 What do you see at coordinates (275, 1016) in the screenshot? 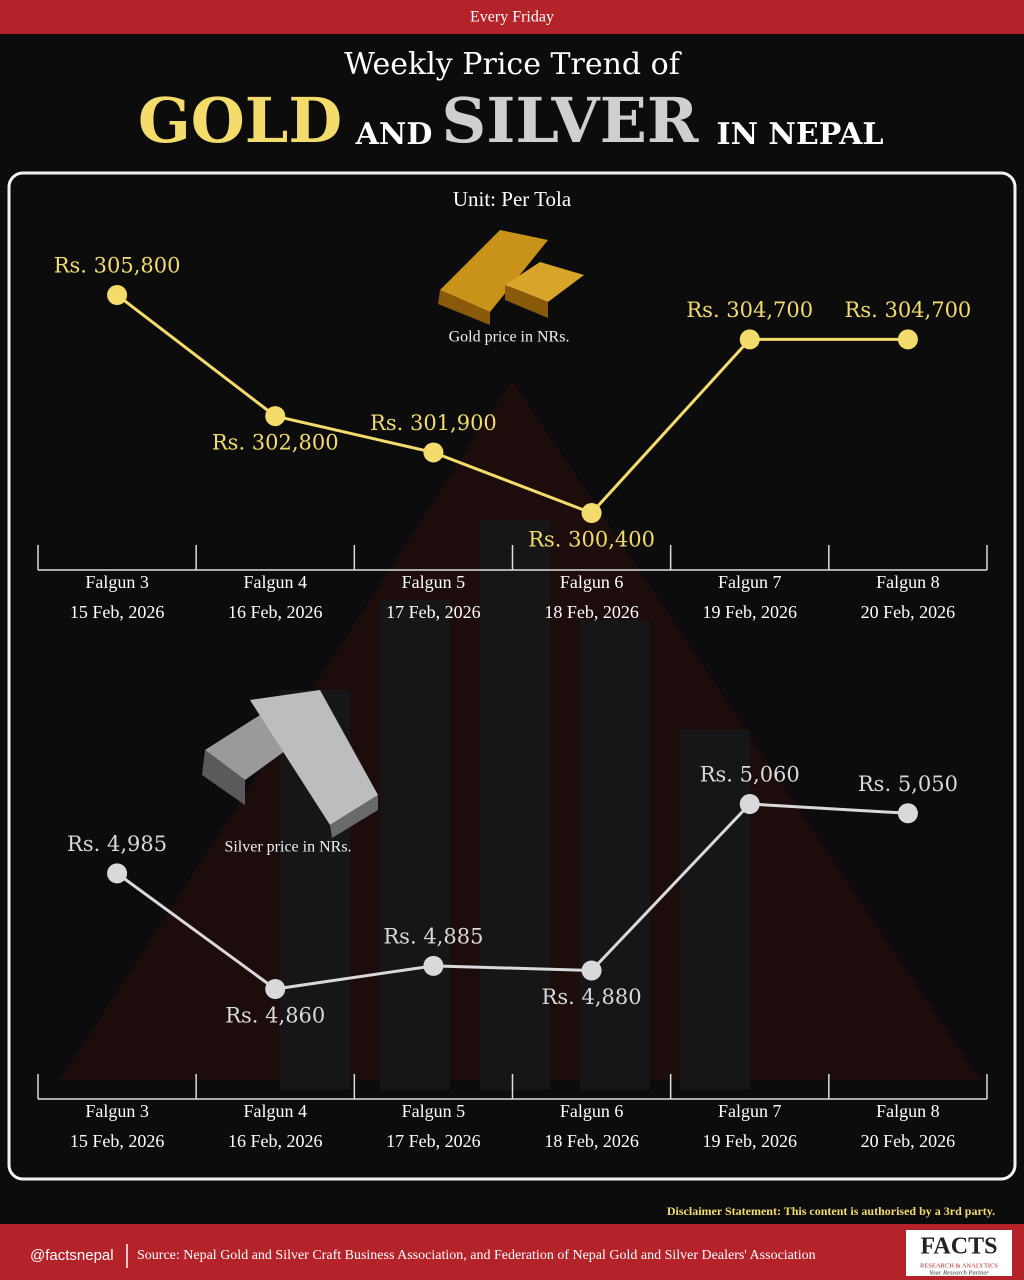
I see `value-label: Rs. 4,860` at bounding box center [275, 1016].